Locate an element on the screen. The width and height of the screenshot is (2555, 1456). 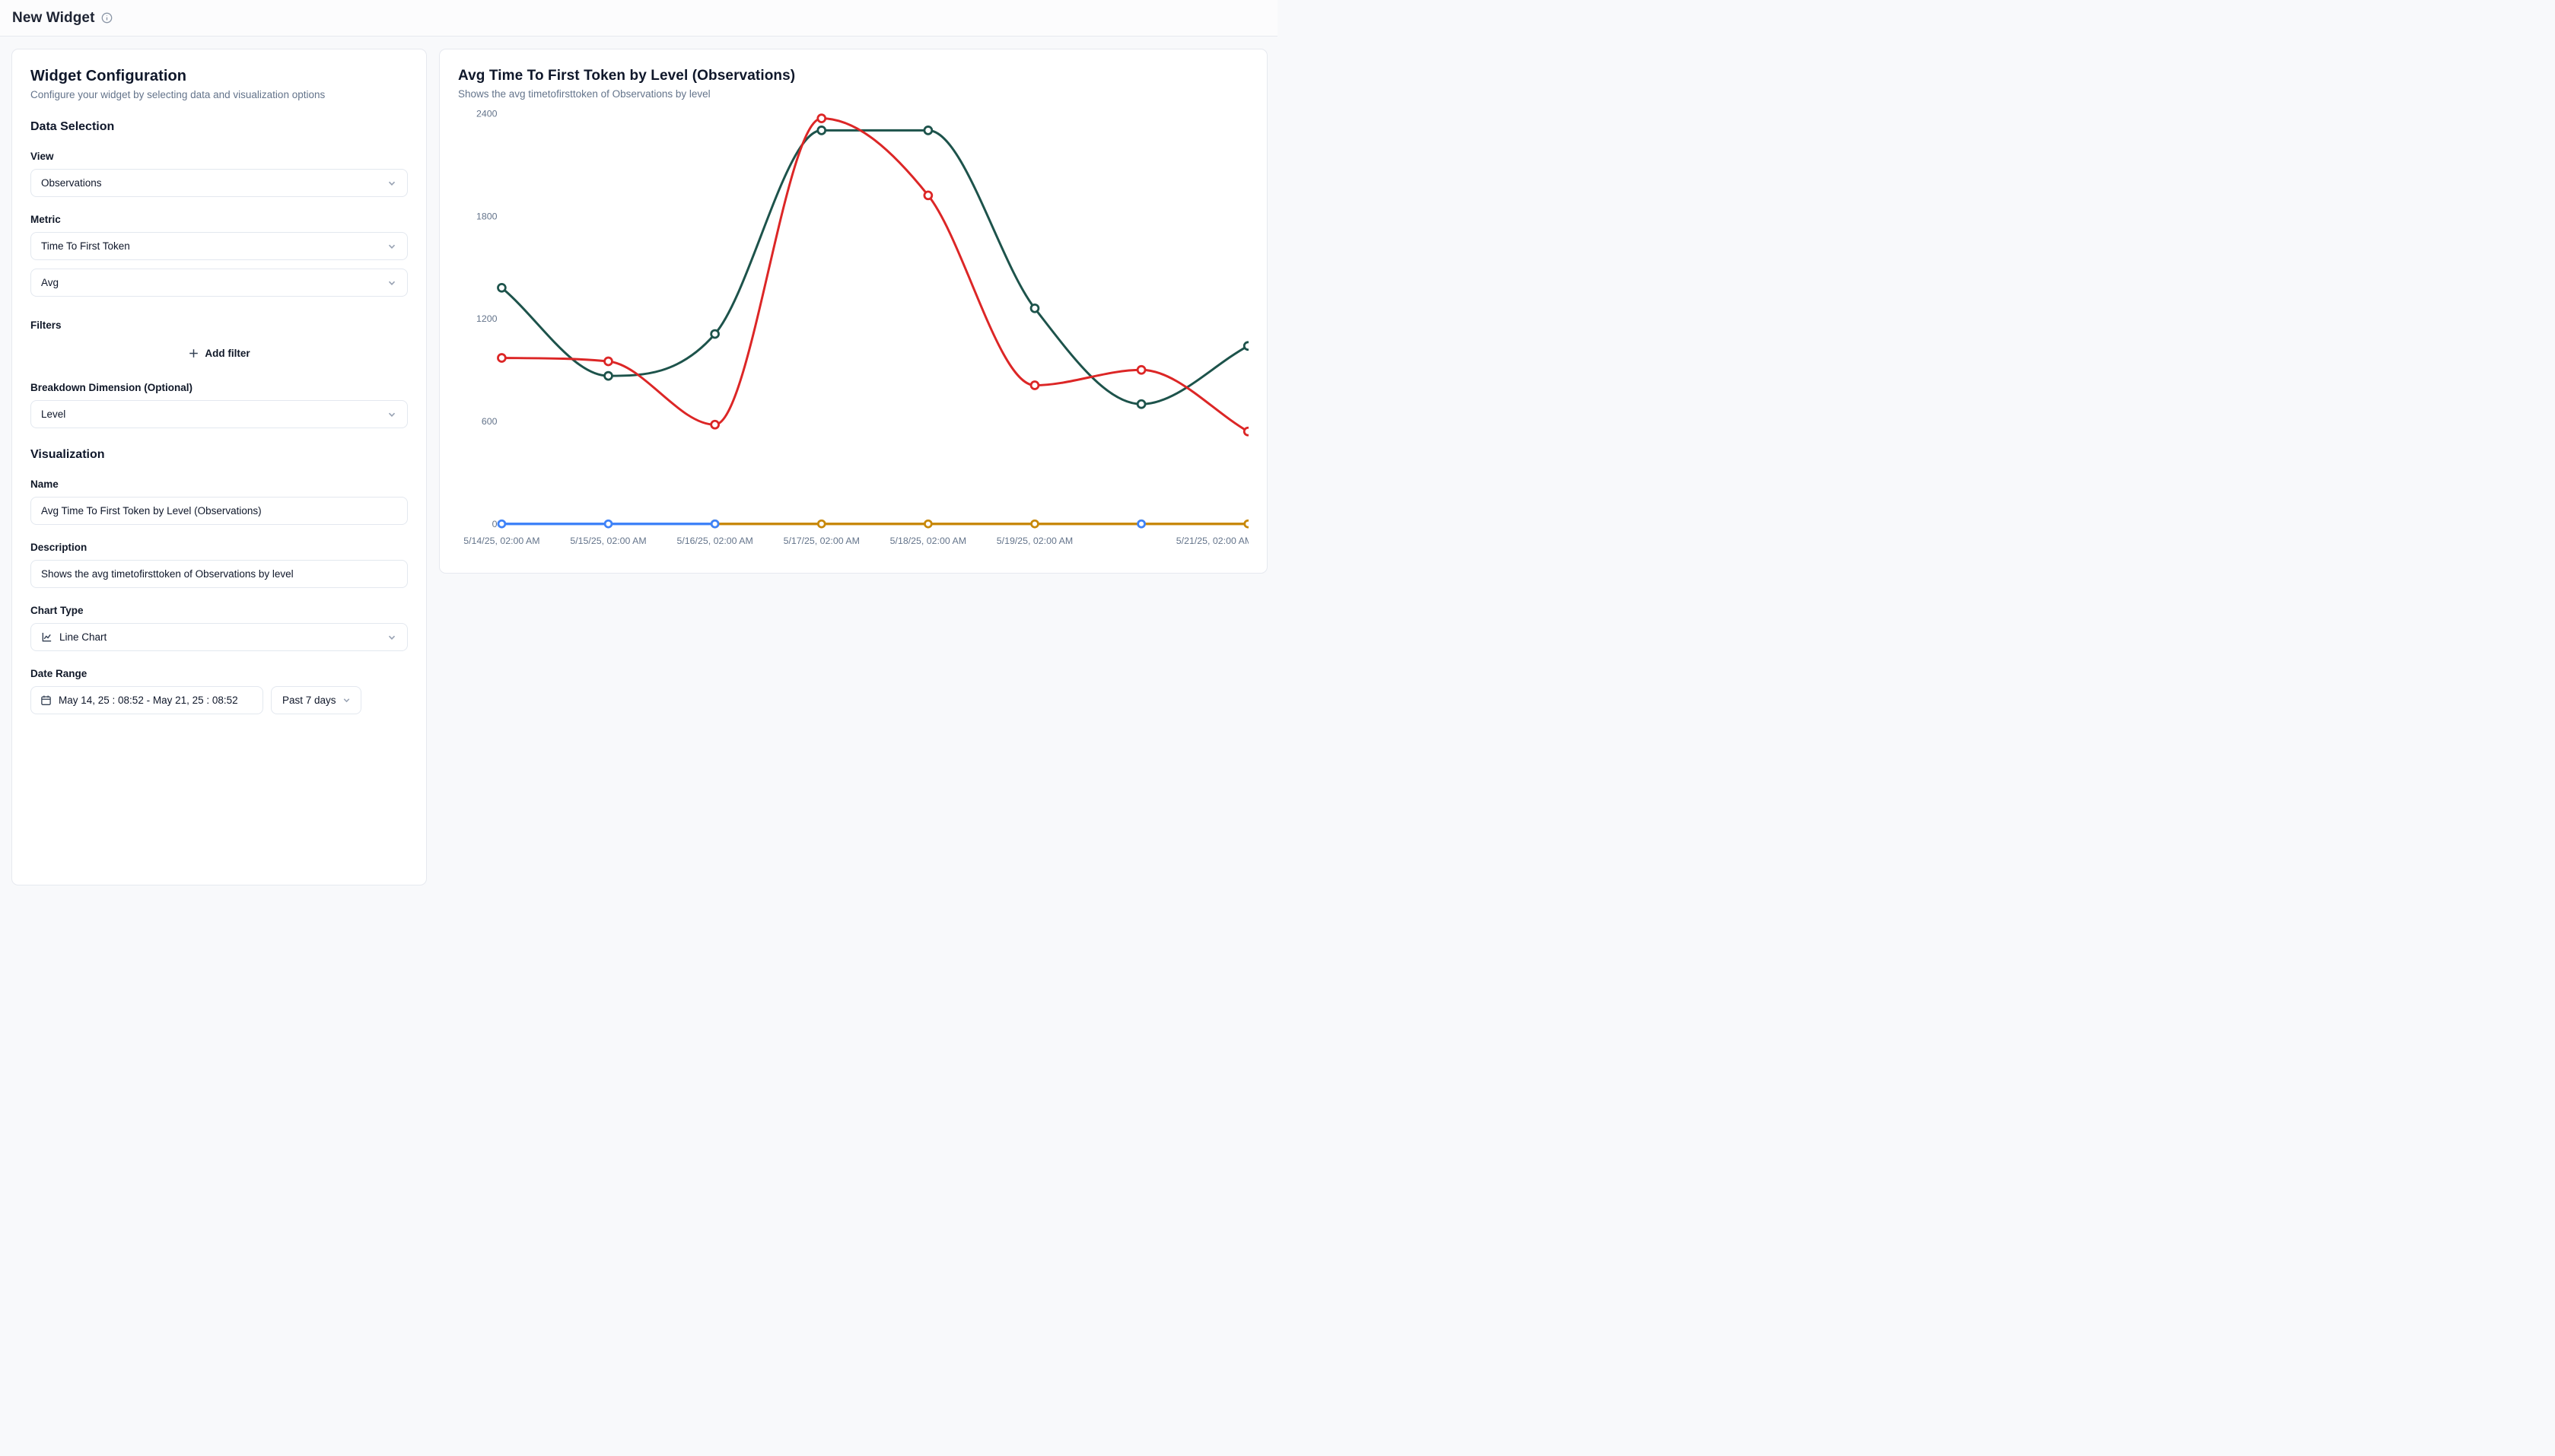
date-range-value: May 14, 25 : 08:52 - May 21, 25 : 08:52 is located at coordinates (149, 700).